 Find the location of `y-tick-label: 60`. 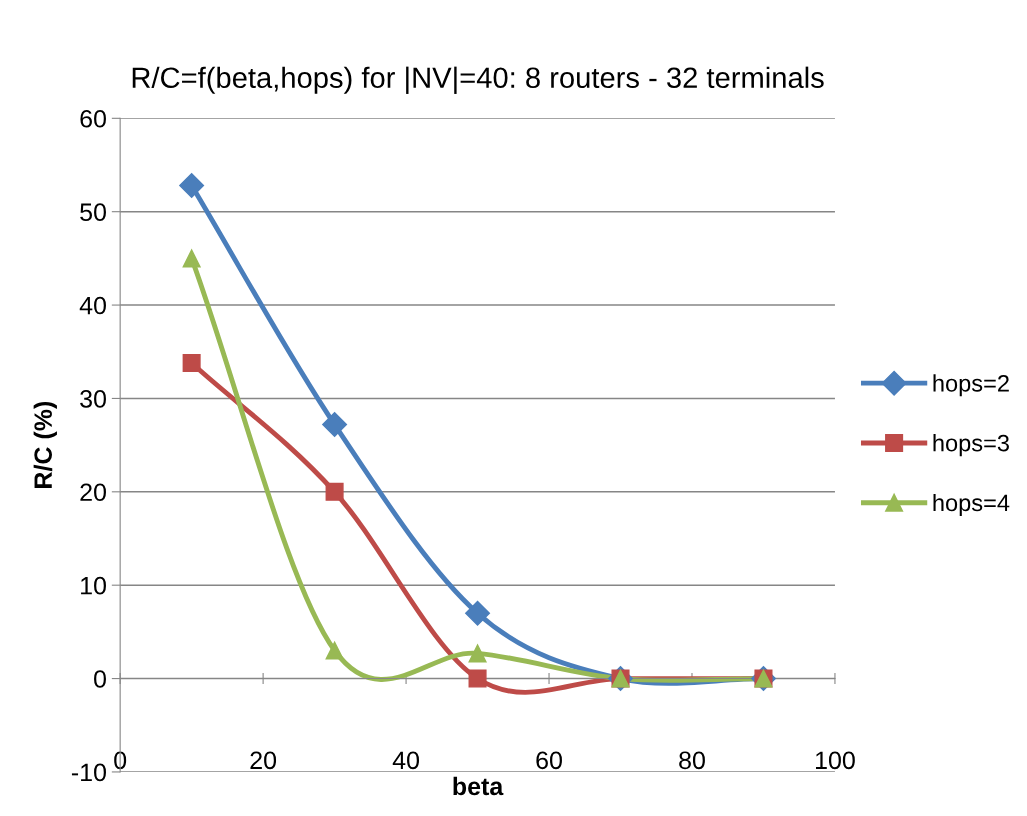

y-tick-label: 60 is located at coordinates (93, 118).